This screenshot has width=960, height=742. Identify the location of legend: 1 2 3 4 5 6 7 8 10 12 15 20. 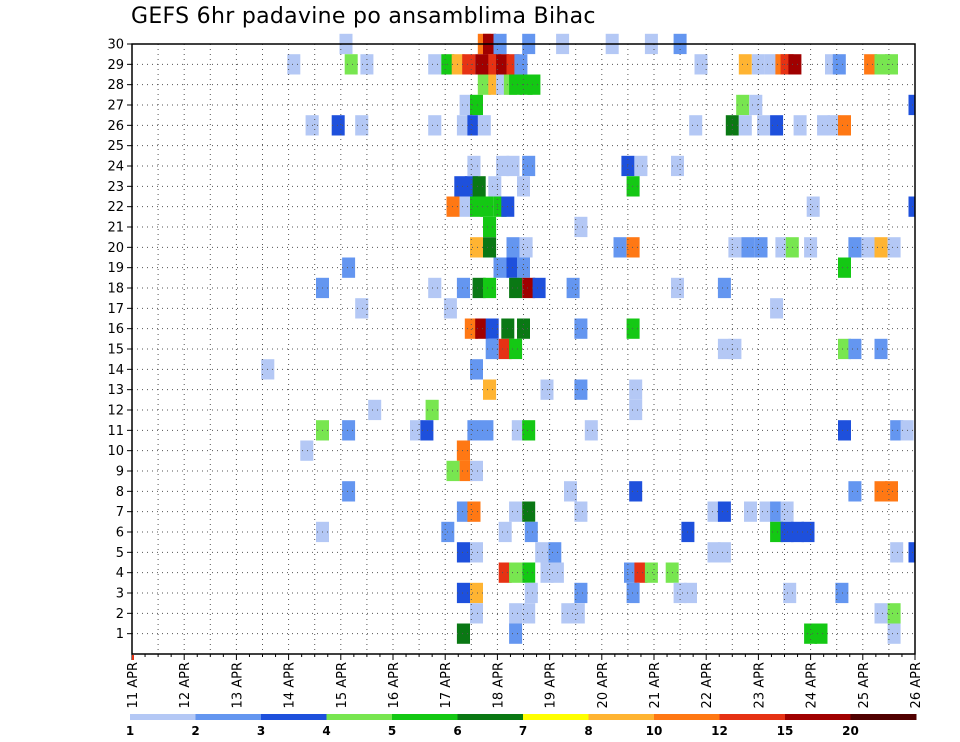
(521, 726).